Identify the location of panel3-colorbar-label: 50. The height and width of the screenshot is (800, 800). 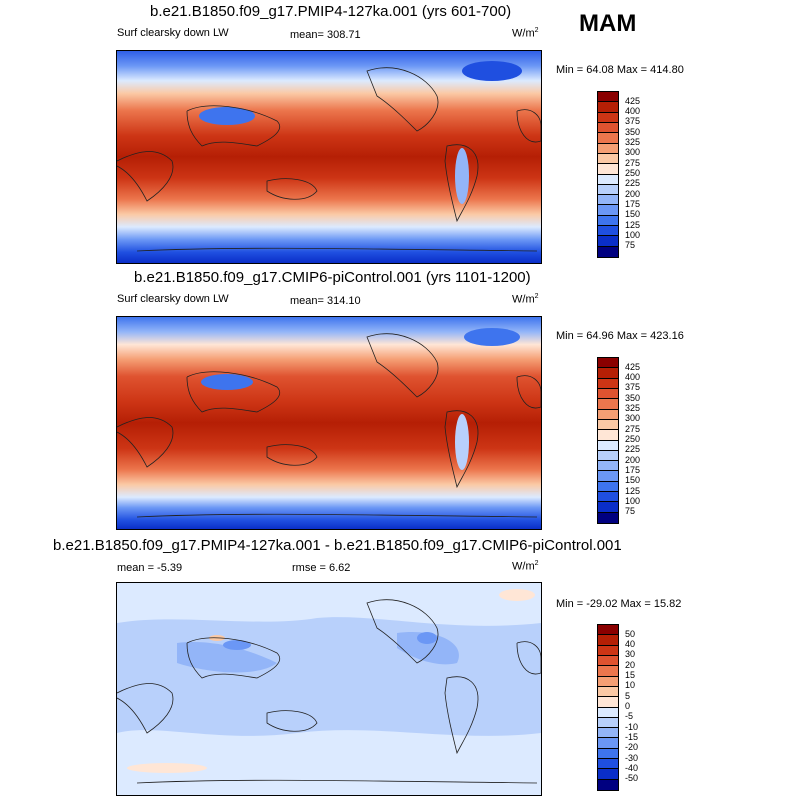
(630, 633).